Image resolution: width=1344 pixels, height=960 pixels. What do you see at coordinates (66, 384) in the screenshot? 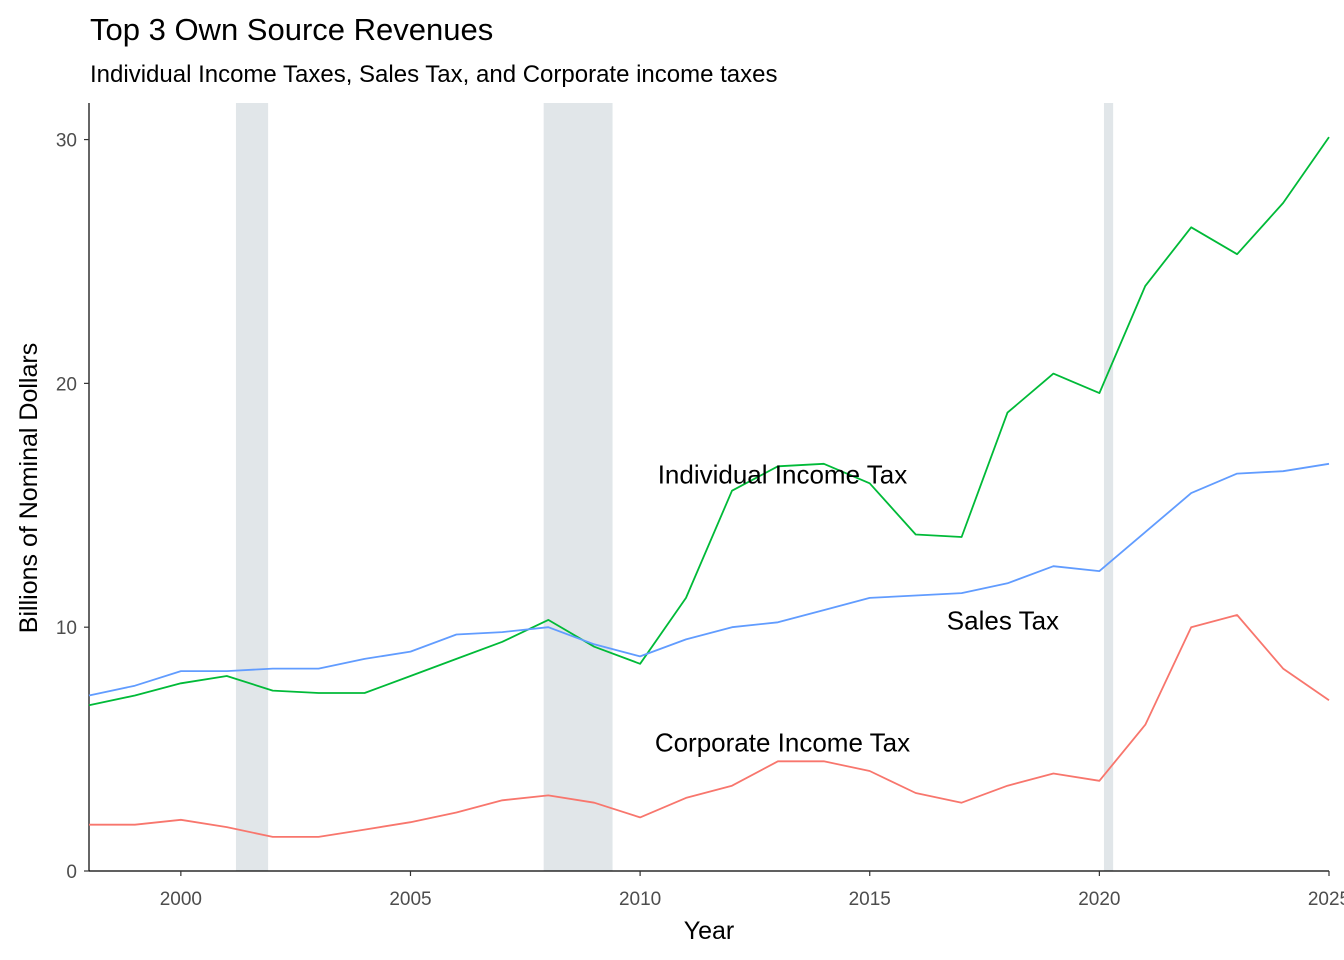
I see `y-tick-label: 20` at bounding box center [66, 384].